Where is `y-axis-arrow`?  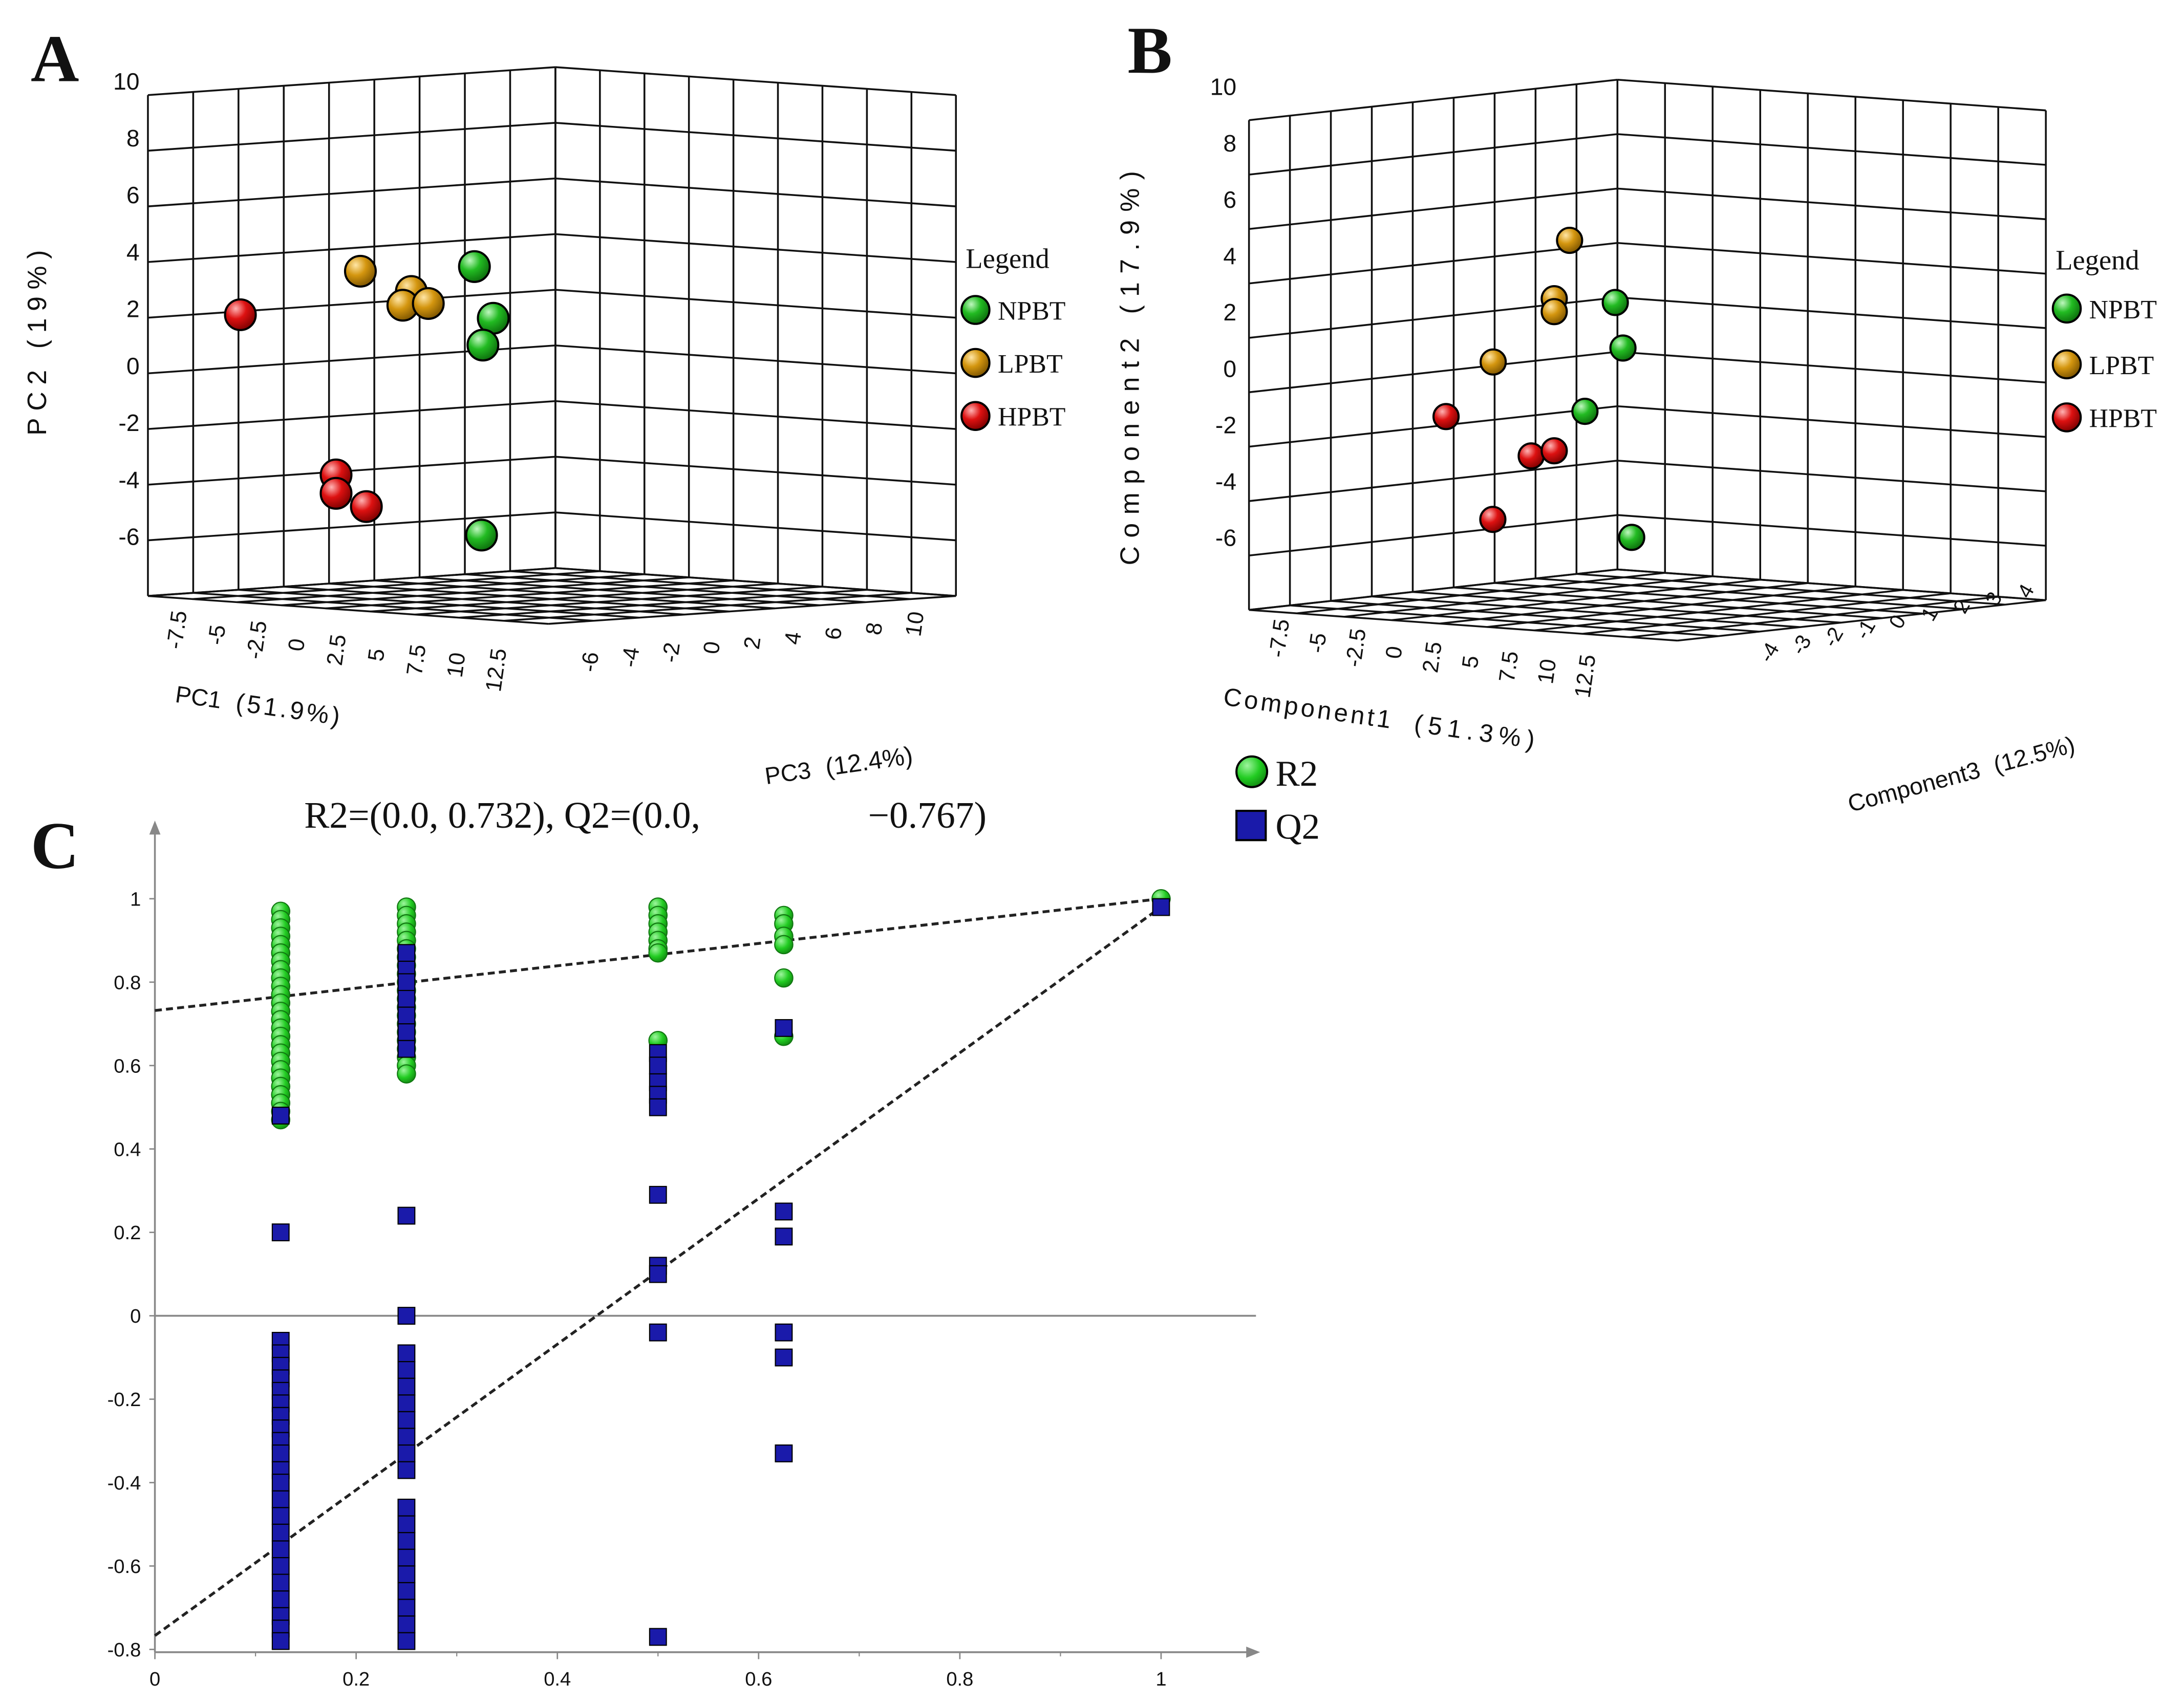
y-axis-arrow is located at coordinates (155, 828).